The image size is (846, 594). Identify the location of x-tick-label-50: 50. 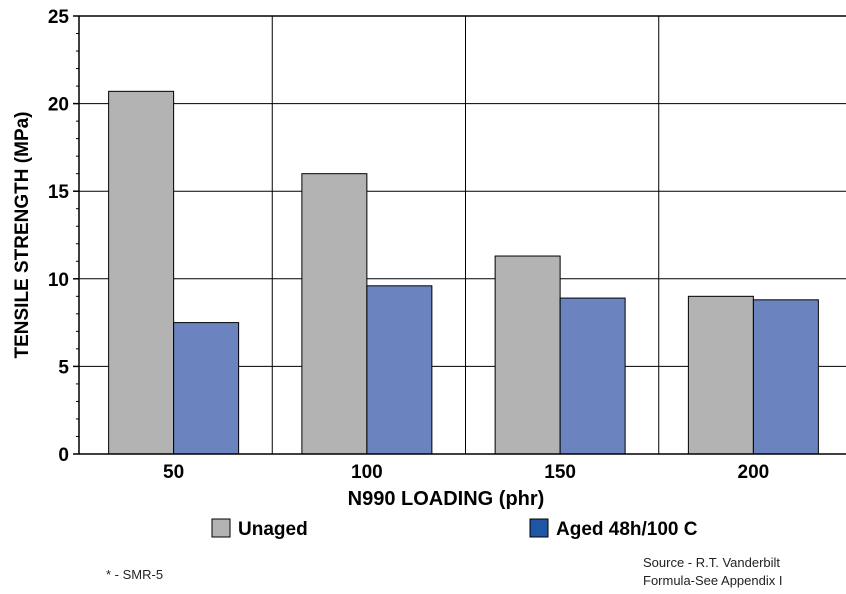
(173, 472).